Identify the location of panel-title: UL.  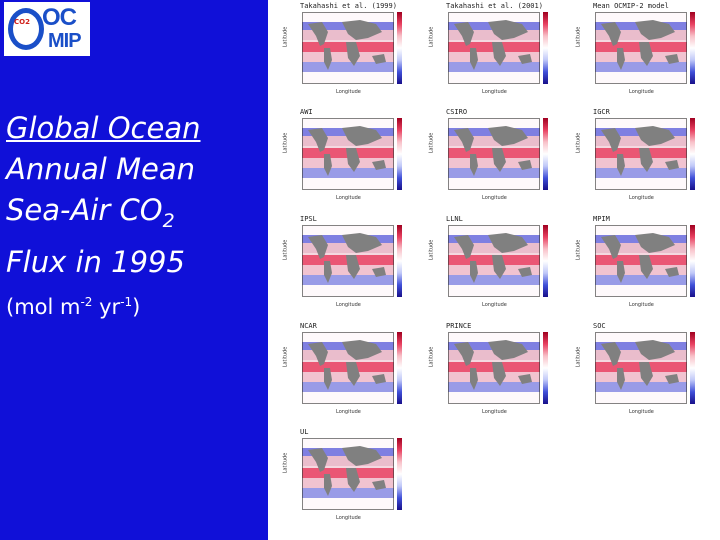
(304, 432).